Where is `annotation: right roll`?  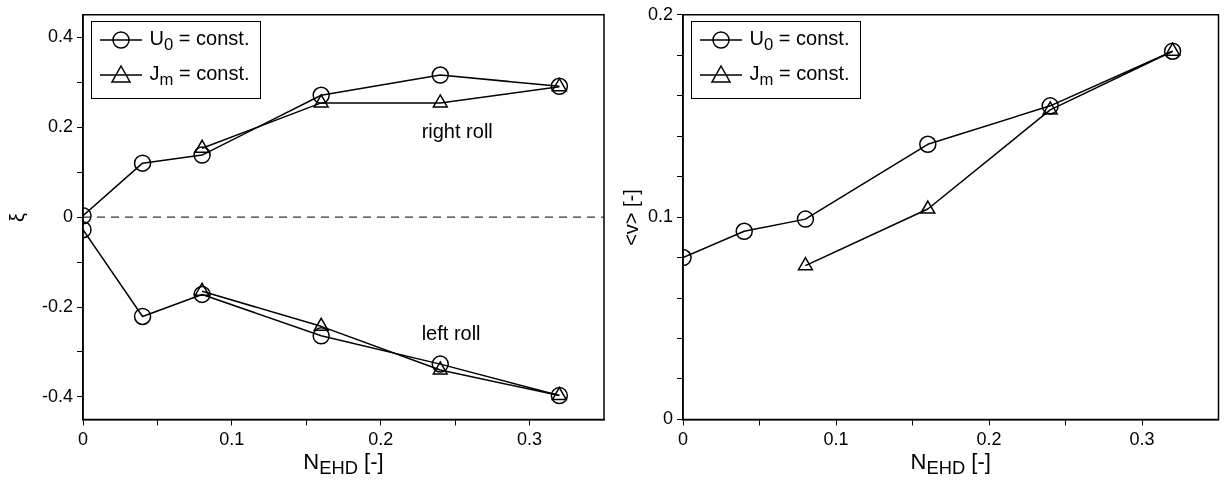 annotation: right roll is located at coordinates (457, 132).